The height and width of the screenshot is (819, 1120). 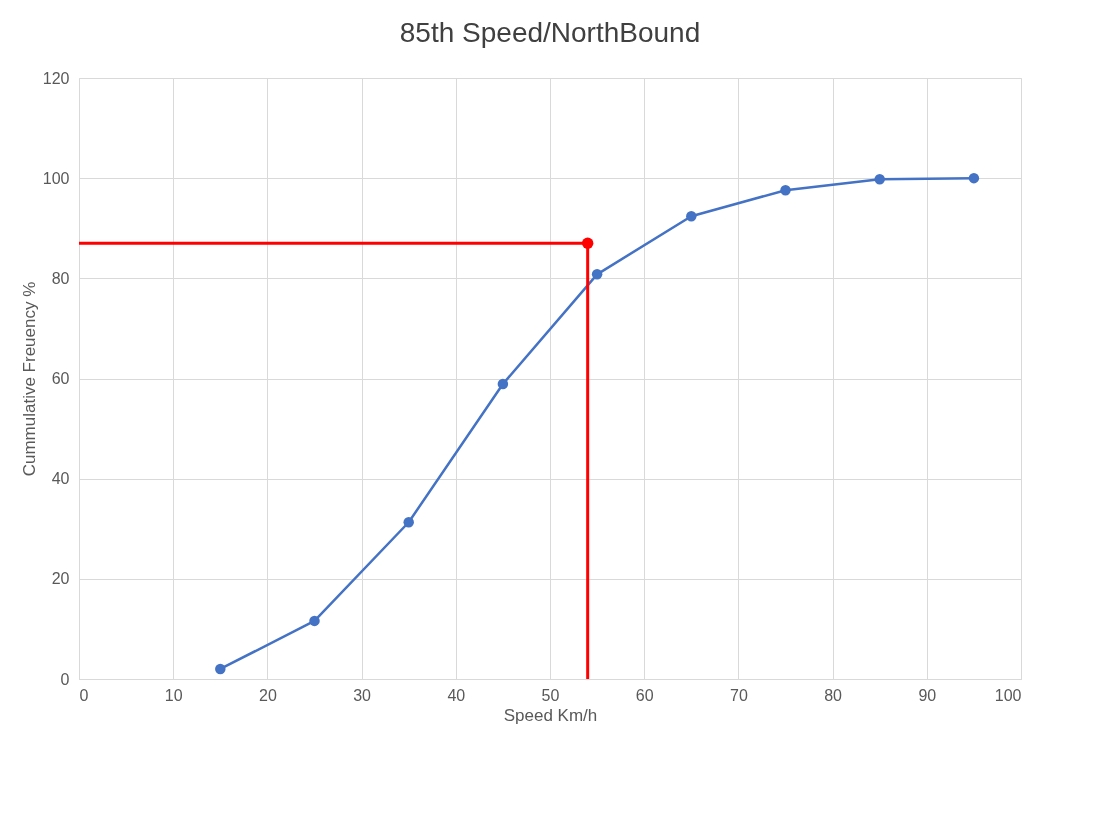 I want to click on y-tick-label: 120, so click(x=56, y=78).